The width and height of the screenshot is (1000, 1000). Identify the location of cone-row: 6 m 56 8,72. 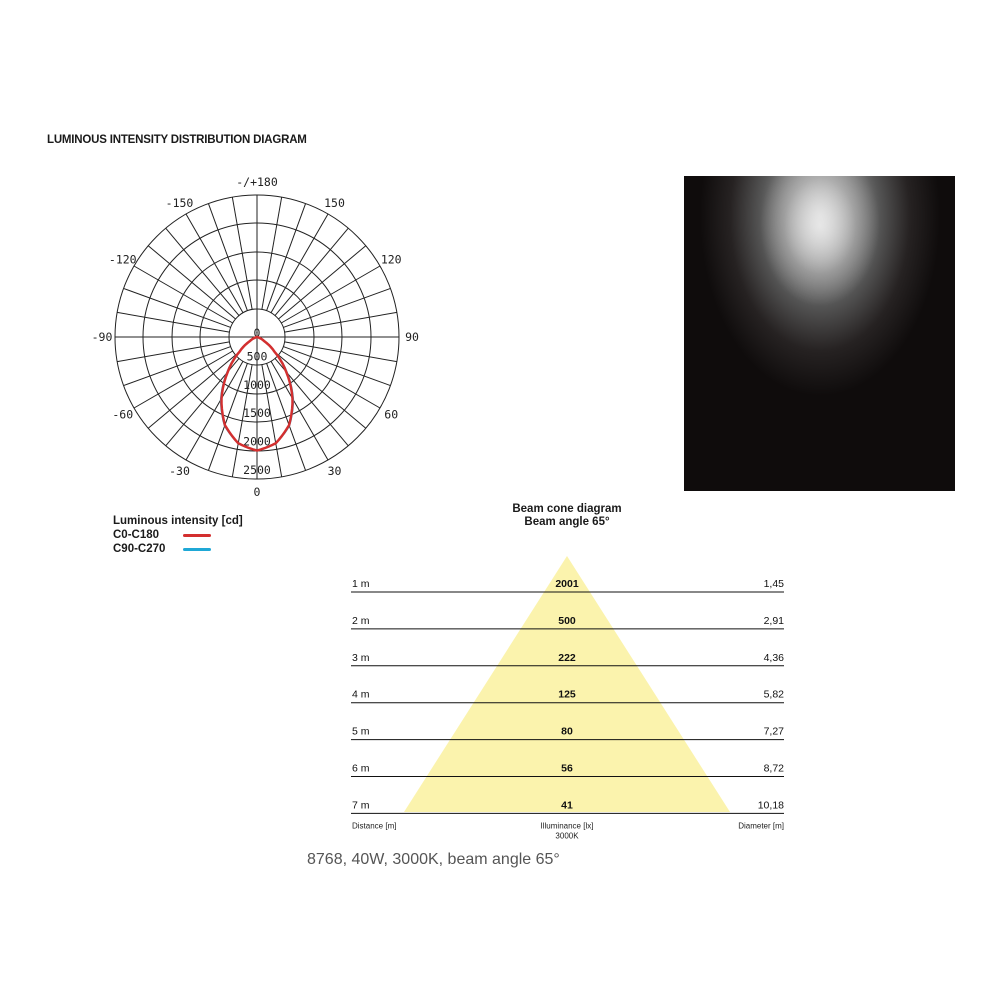
(567, 770).